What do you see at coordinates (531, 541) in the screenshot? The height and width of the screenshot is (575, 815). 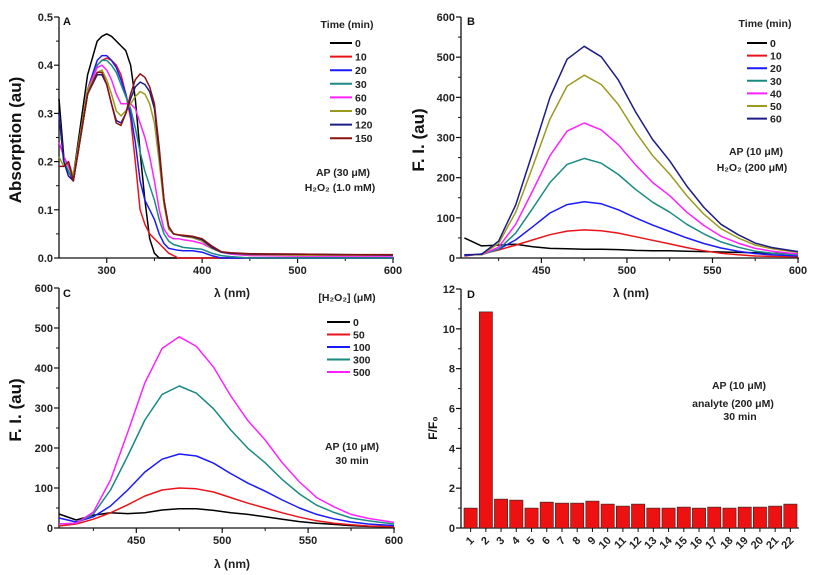 I see `x-tick-label: 5` at bounding box center [531, 541].